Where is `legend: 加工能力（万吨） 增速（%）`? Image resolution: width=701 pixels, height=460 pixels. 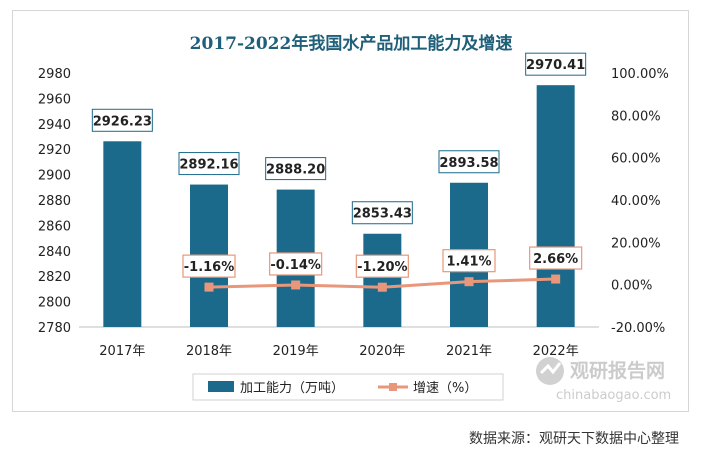
legend: 加工能力（万吨） 增速（%） is located at coordinates (348, 387).